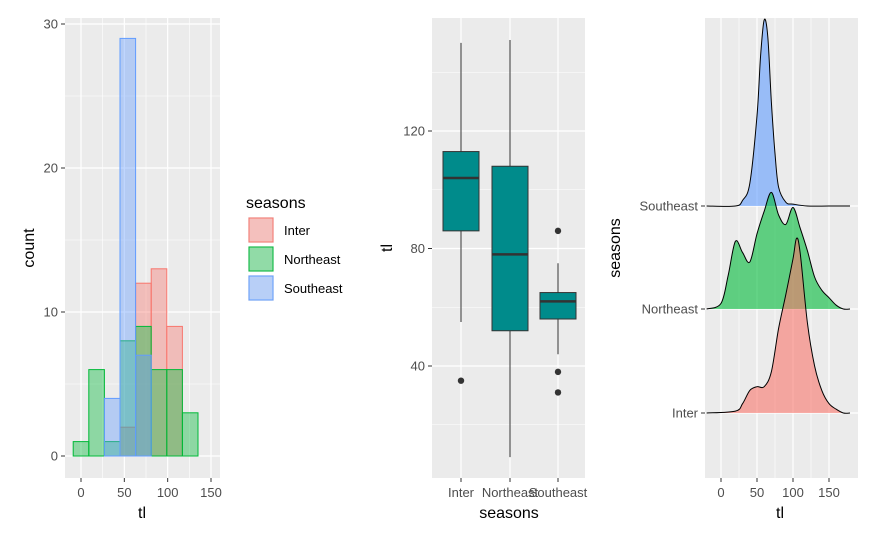 The image size is (875, 540). Describe the element at coordinates (51, 312) in the screenshot. I see `hist-y-tick-label: 10` at that location.